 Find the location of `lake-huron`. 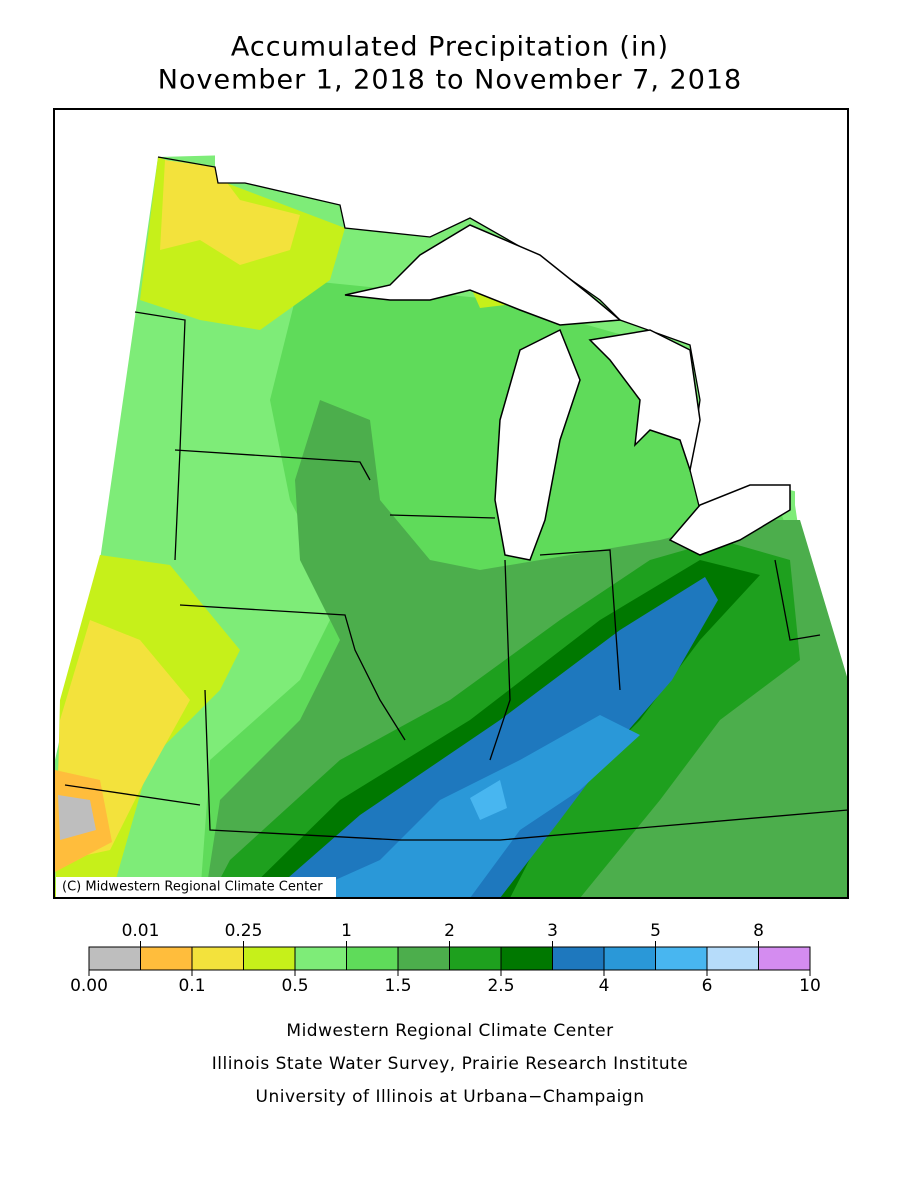

lake-huron is located at coordinates (644, 401).